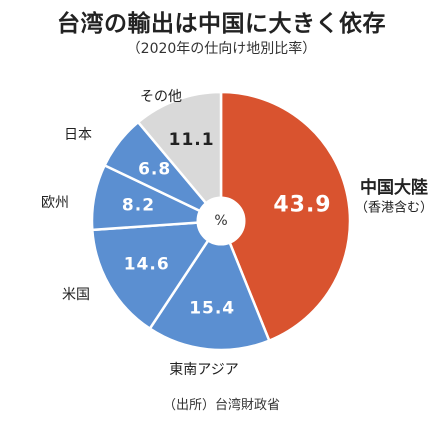 The image size is (443, 421). I want to click on slice-category-label: 東南アジア, so click(203, 370).